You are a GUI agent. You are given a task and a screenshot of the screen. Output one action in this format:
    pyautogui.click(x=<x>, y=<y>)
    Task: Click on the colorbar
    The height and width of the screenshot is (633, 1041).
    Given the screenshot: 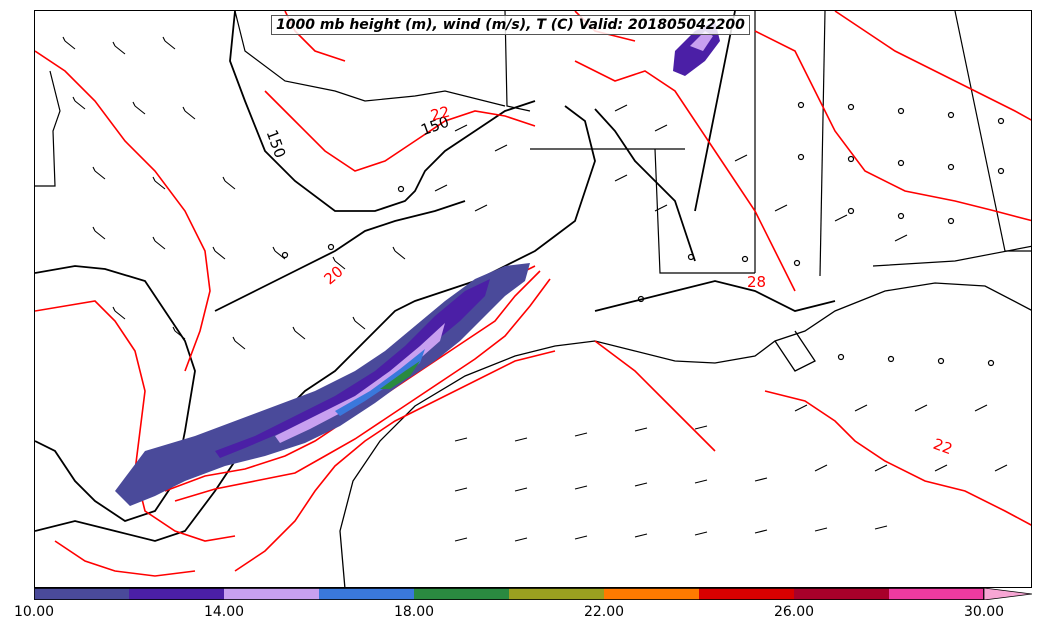 What is the action you would take?
    pyautogui.click(x=533, y=594)
    